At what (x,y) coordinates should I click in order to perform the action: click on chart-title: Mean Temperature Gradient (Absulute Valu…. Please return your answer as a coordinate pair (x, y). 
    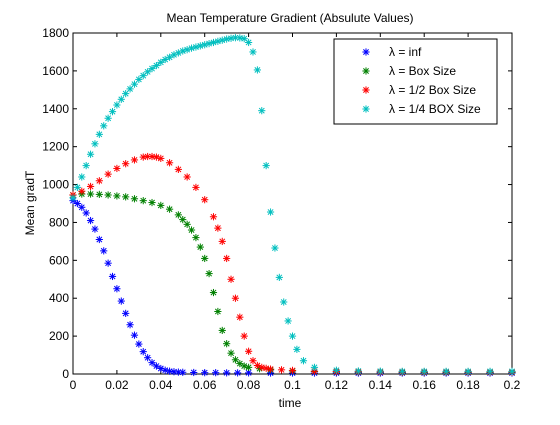
    Looking at the image, I should click on (289, 18).